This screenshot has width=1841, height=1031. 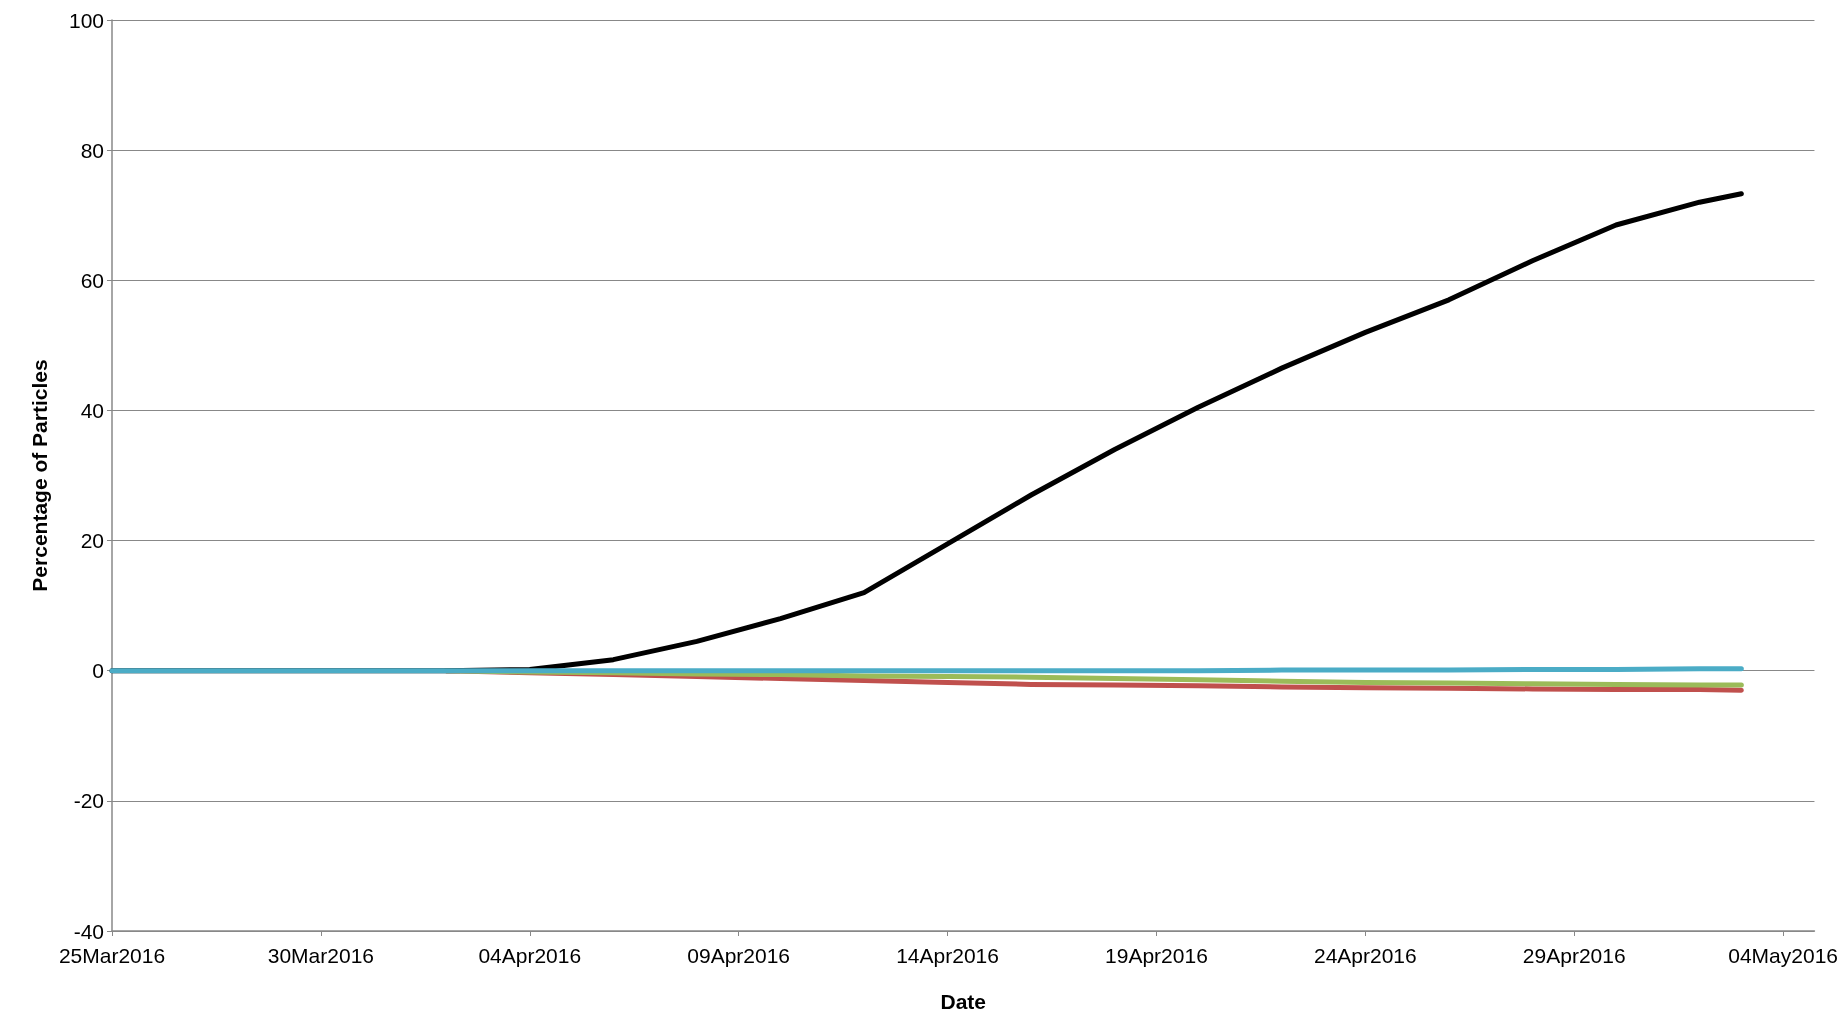 What do you see at coordinates (530, 955) in the screenshot?
I see `x-tick-label: 04Apr2016` at bounding box center [530, 955].